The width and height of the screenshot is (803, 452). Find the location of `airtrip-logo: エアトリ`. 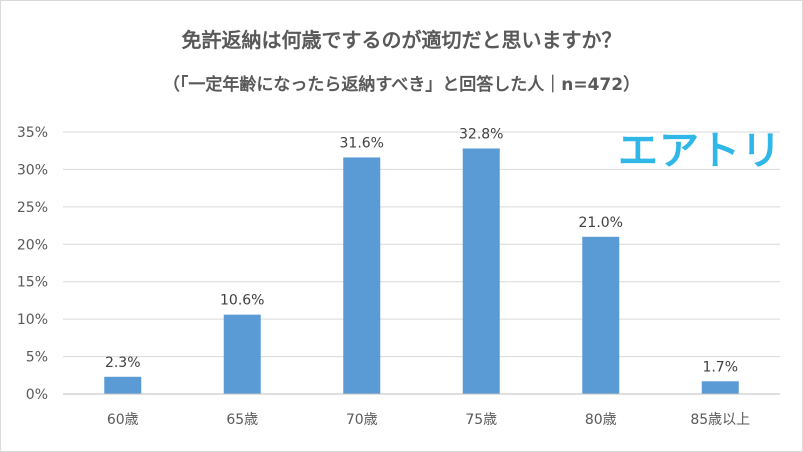

airtrip-logo: エアトリ is located at coordinates (700, 151).